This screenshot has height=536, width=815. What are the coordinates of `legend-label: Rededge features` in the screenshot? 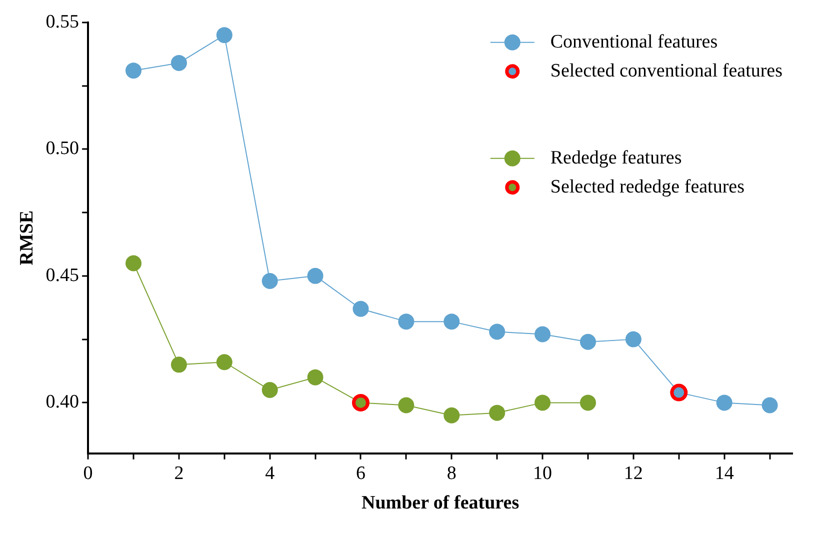 It's located at (616, 157).